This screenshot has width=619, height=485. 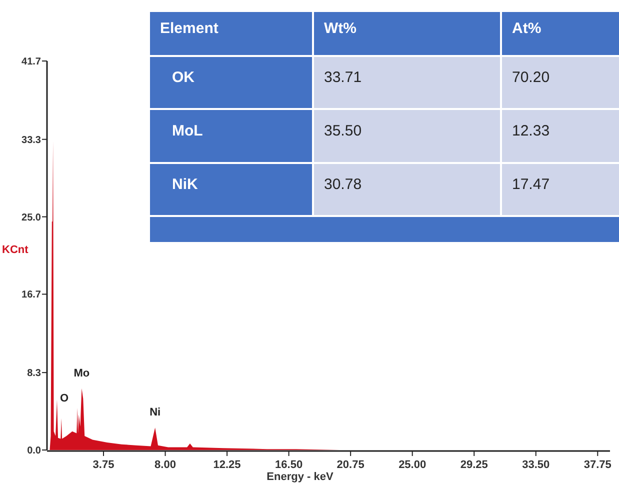 I want to click on text: Wt%, so click(x=340, y=28).